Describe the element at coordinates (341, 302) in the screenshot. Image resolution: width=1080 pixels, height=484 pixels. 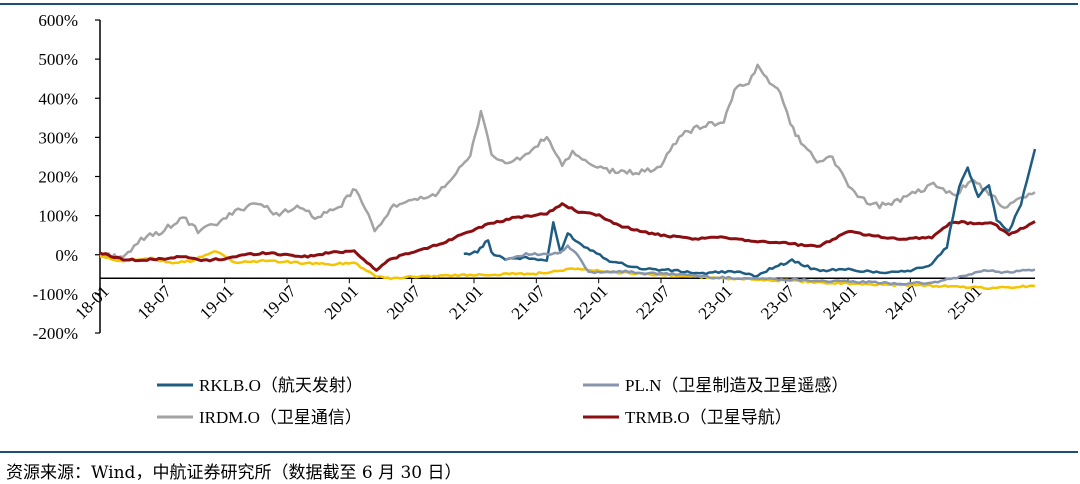
I see `x-tick-label: 20-01` at that location.